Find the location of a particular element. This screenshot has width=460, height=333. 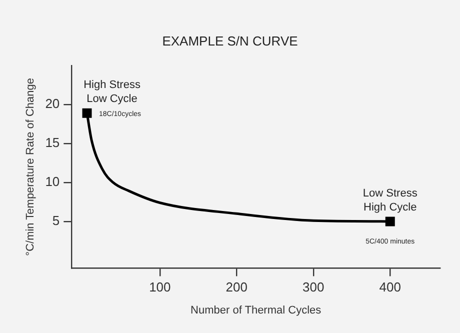

y-tick-label: 10 is located at coordinates (52, 182).